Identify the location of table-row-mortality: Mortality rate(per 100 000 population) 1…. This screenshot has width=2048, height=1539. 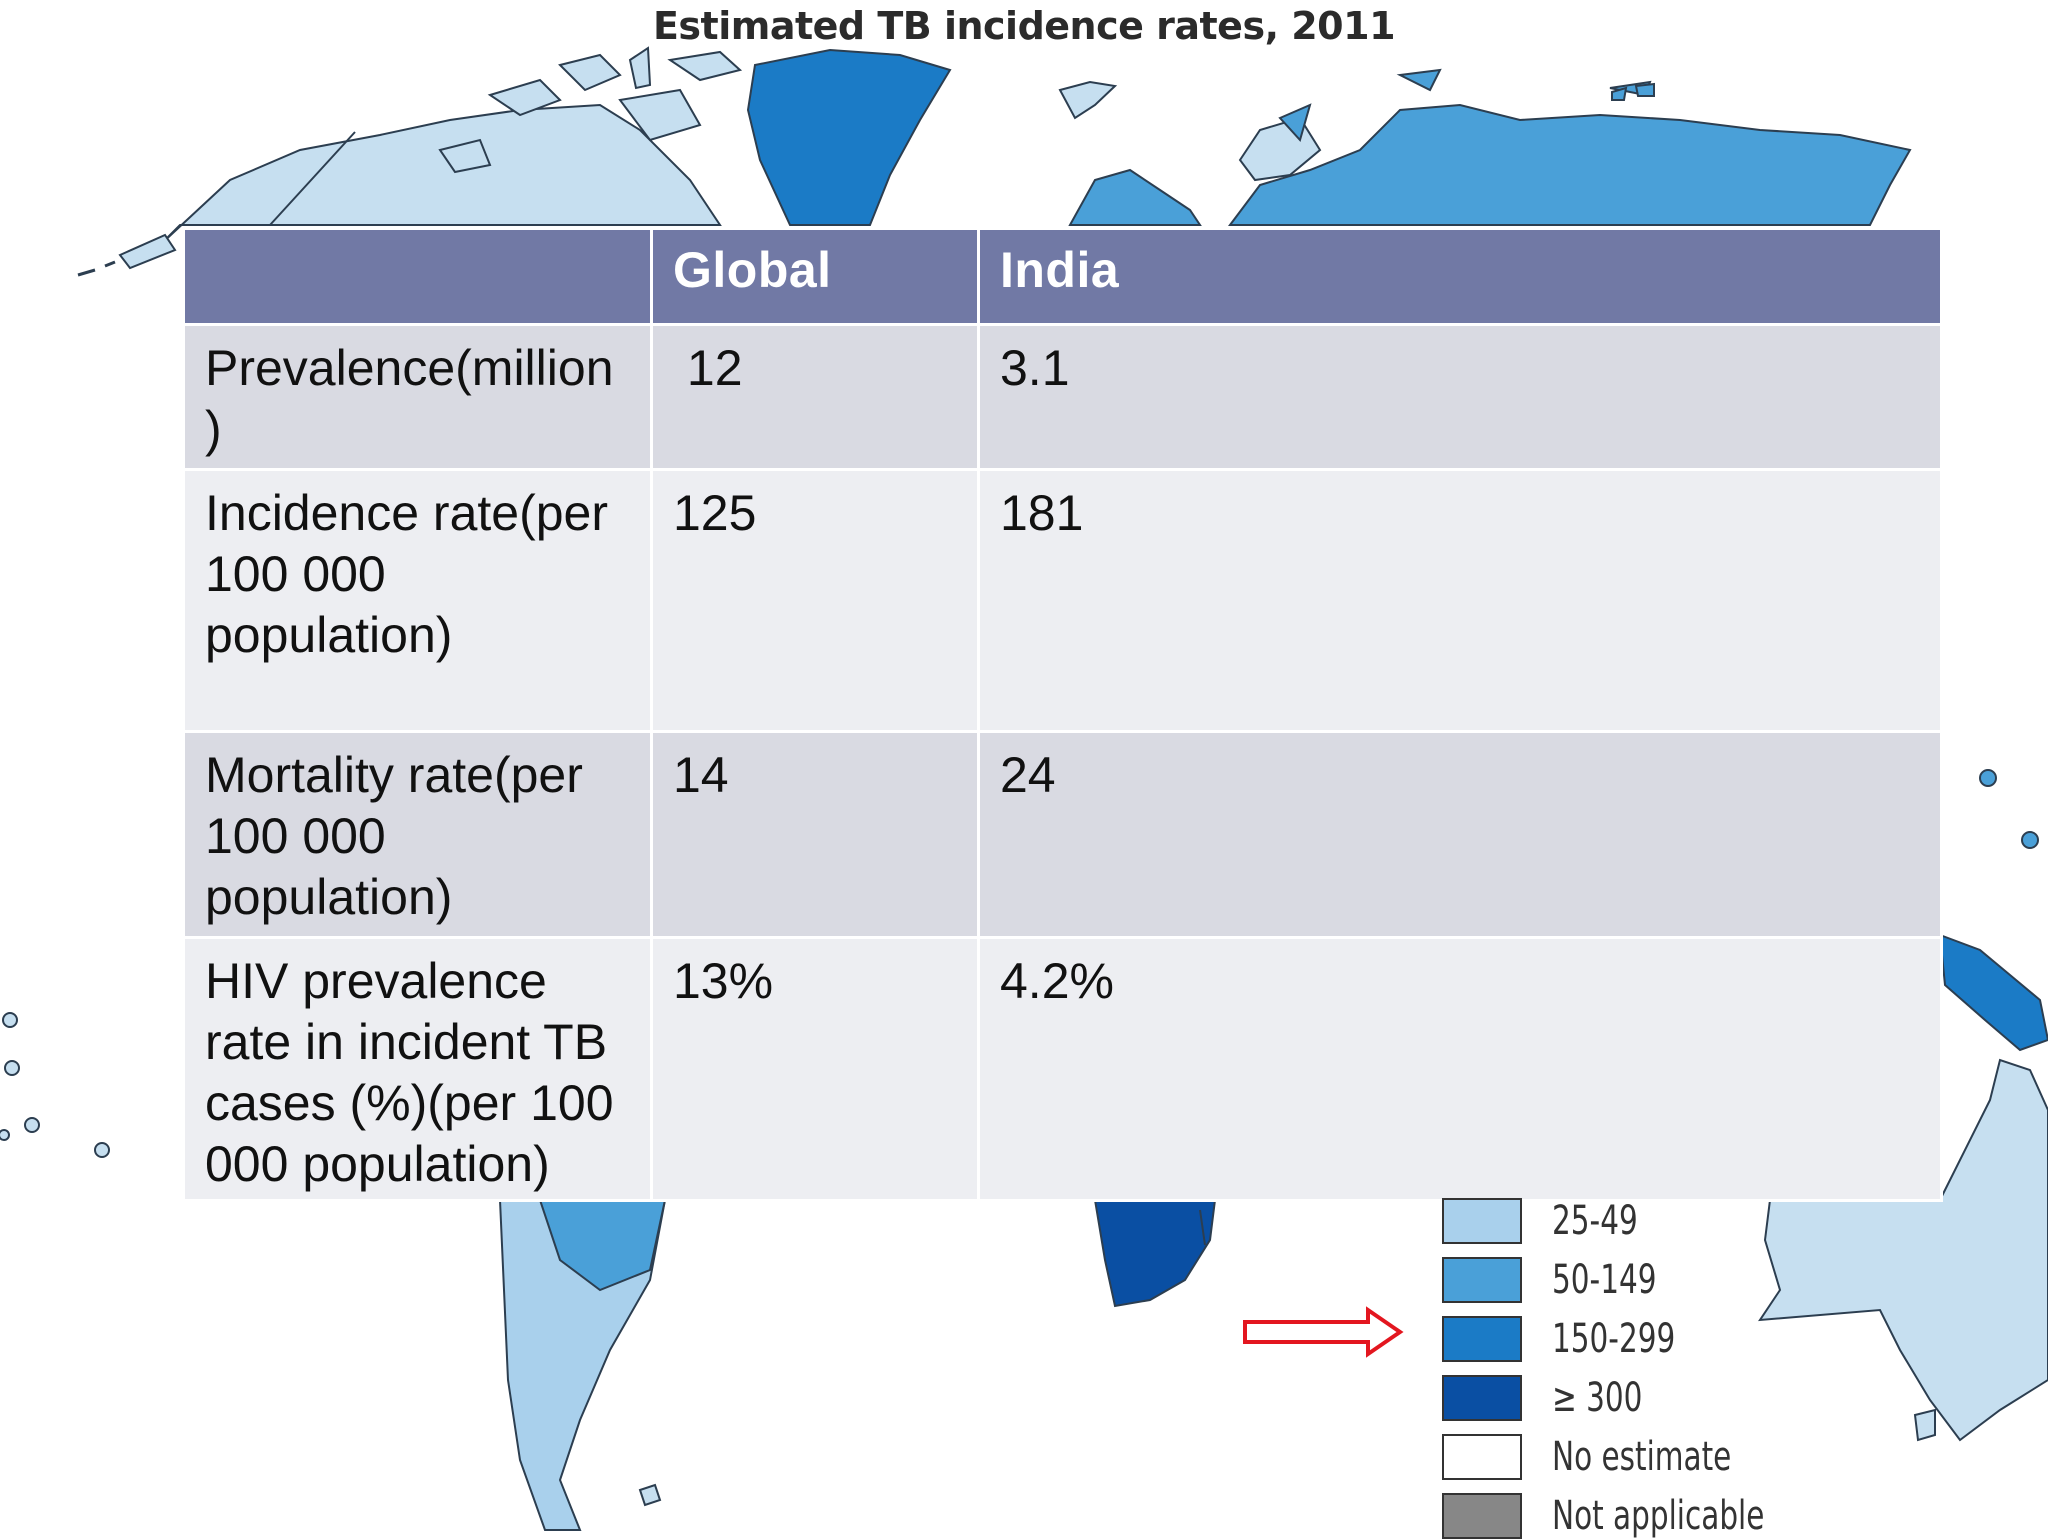
(1062, 834).